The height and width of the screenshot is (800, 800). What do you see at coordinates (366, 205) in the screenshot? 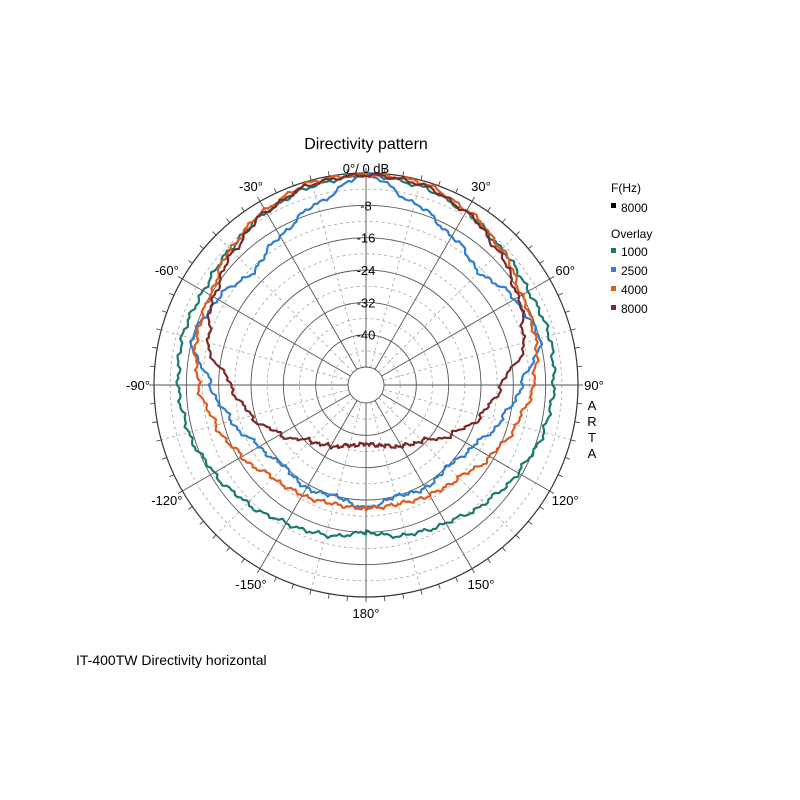
I see `db-tick-label: -8` at bounding box center [366, 205].